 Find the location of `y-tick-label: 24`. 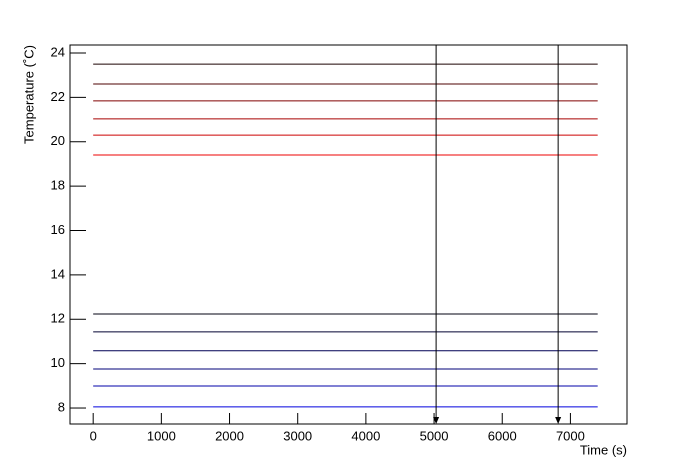

y-tick-label: 24 is located at coordinates (58, 51).